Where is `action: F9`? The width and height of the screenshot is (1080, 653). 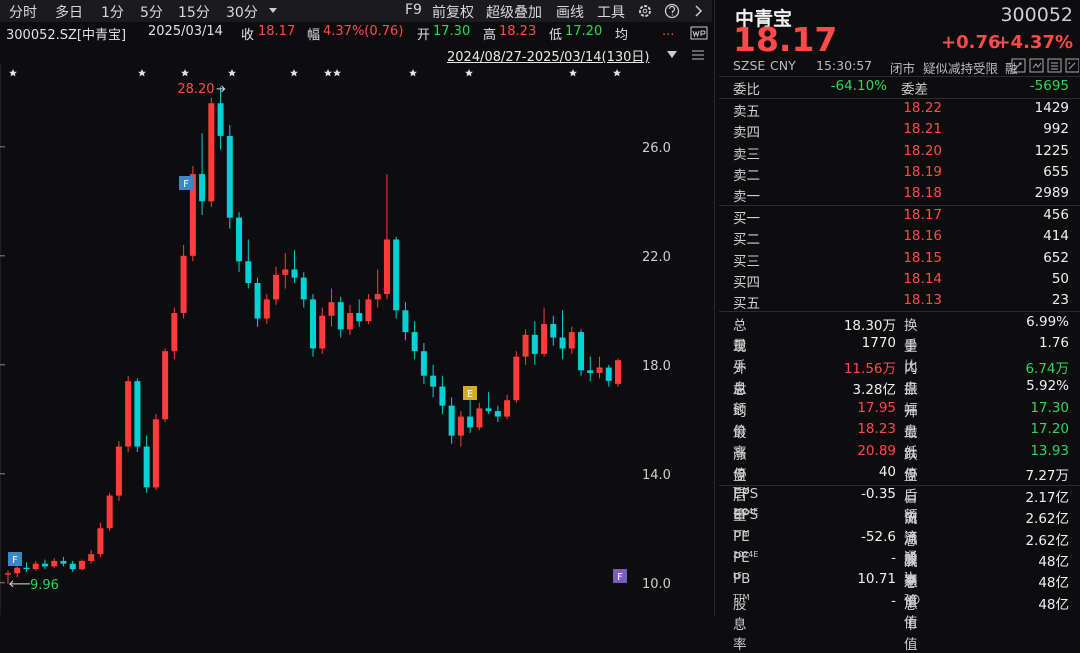 action: F9 is located at coordinates (413, 10).